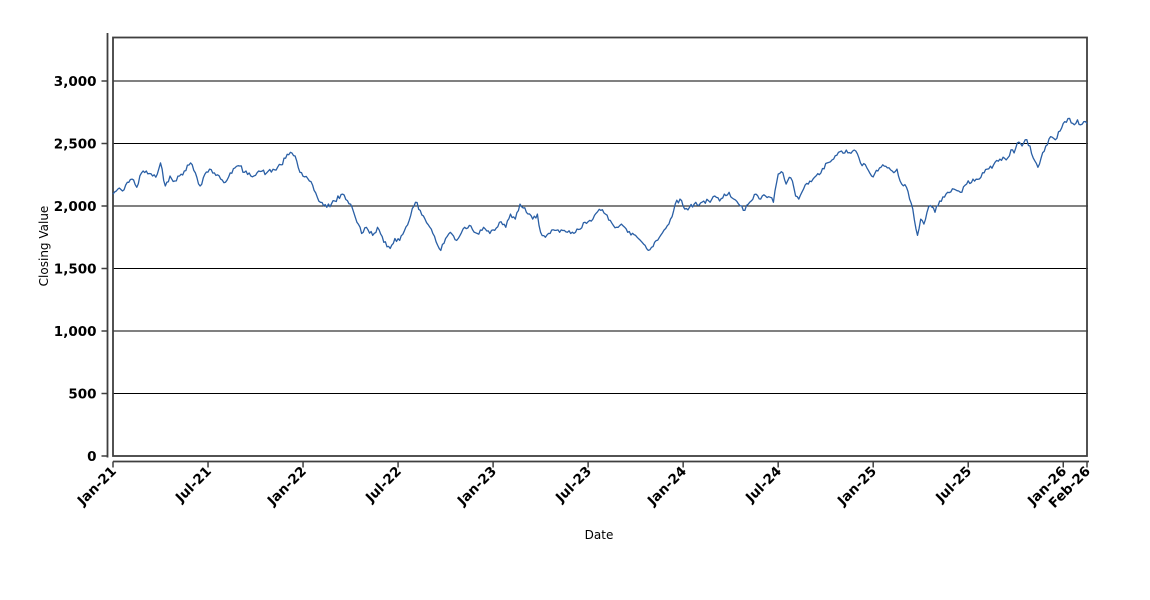  What do you see at coordinates (763, 485) in the screenshot?
I see `x-tick-label: Jul-24` at bounding box center [763, 485].